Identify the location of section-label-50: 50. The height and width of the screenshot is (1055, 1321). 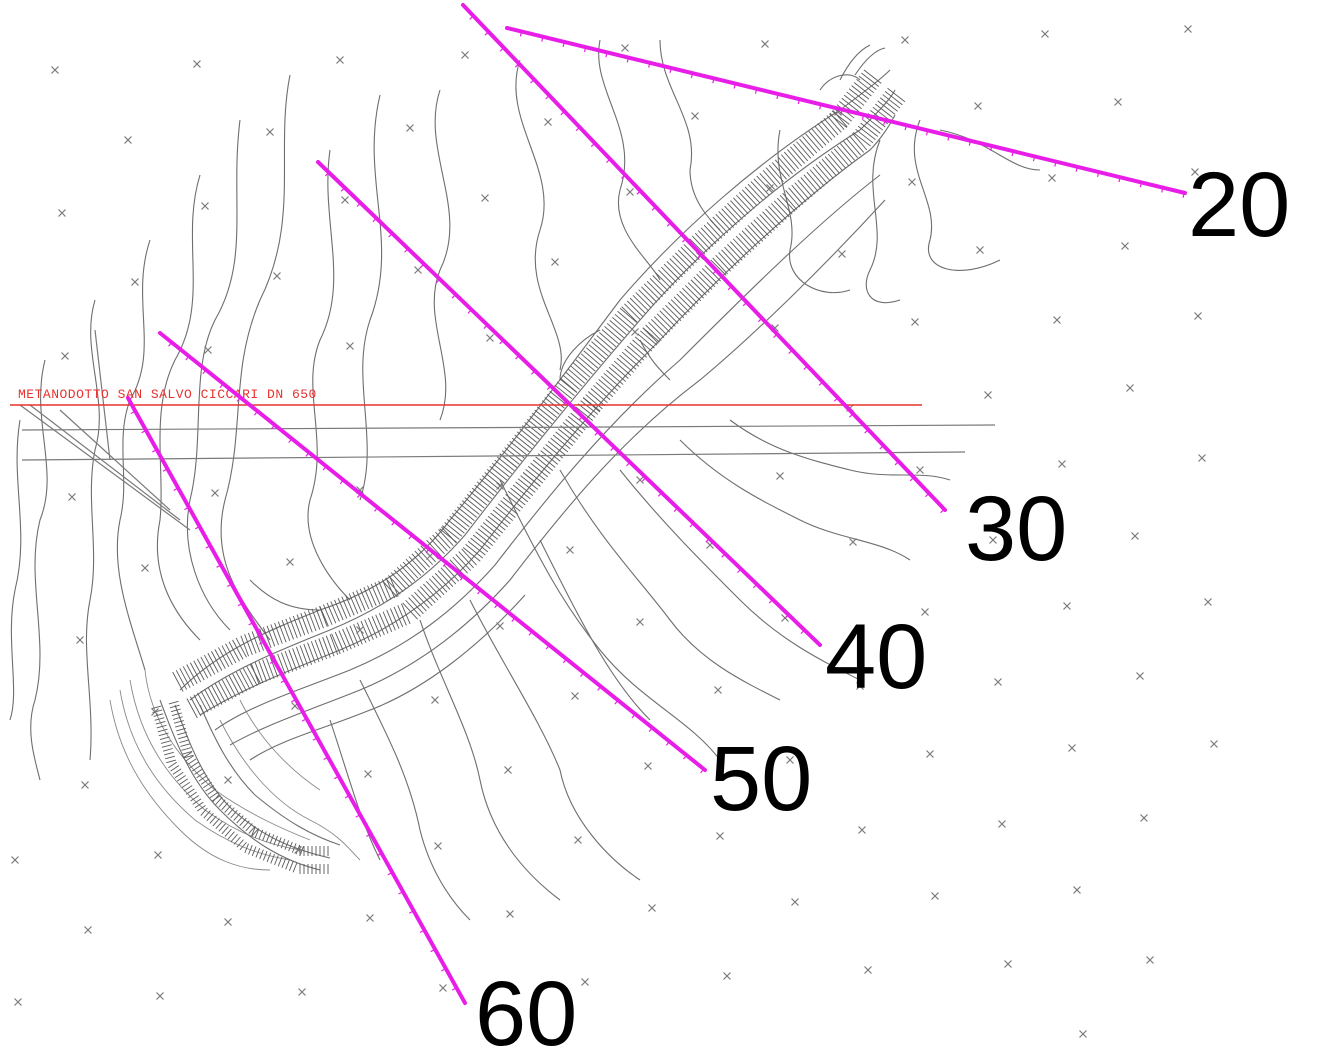
(761, 779).